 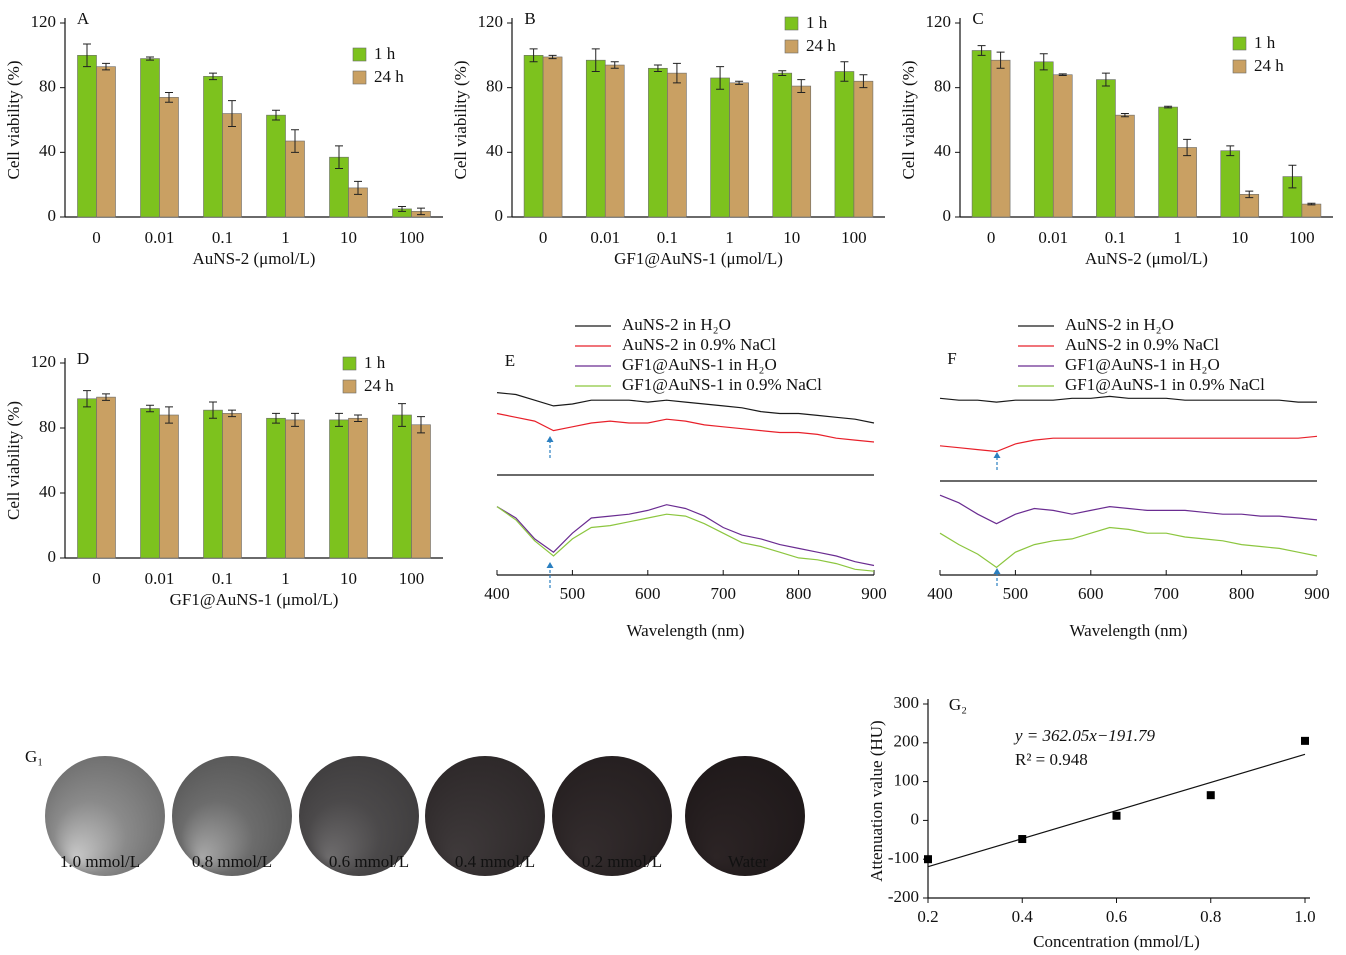 What do you see at coordinates (907, 780) in the screenshot?
I see `y-tick-label: 100` at bounding box center [907, 780].